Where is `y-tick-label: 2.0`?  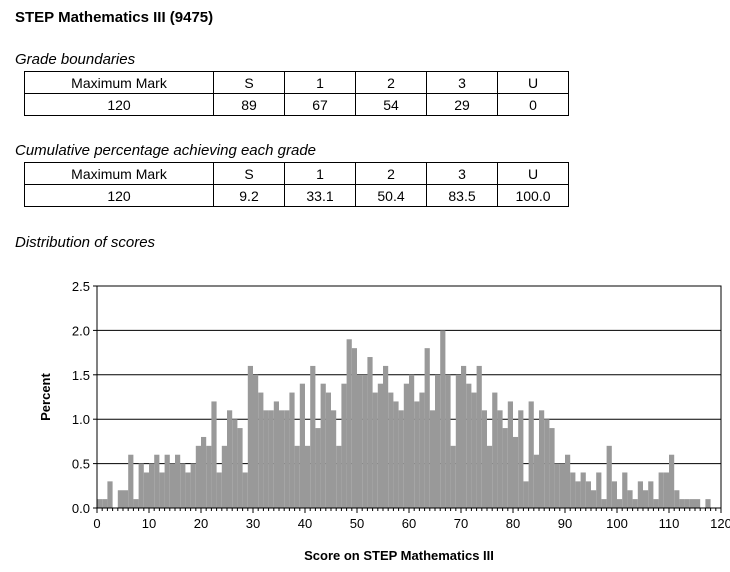
y-tick-label: 2.0 is located at coordinates (81, 330).